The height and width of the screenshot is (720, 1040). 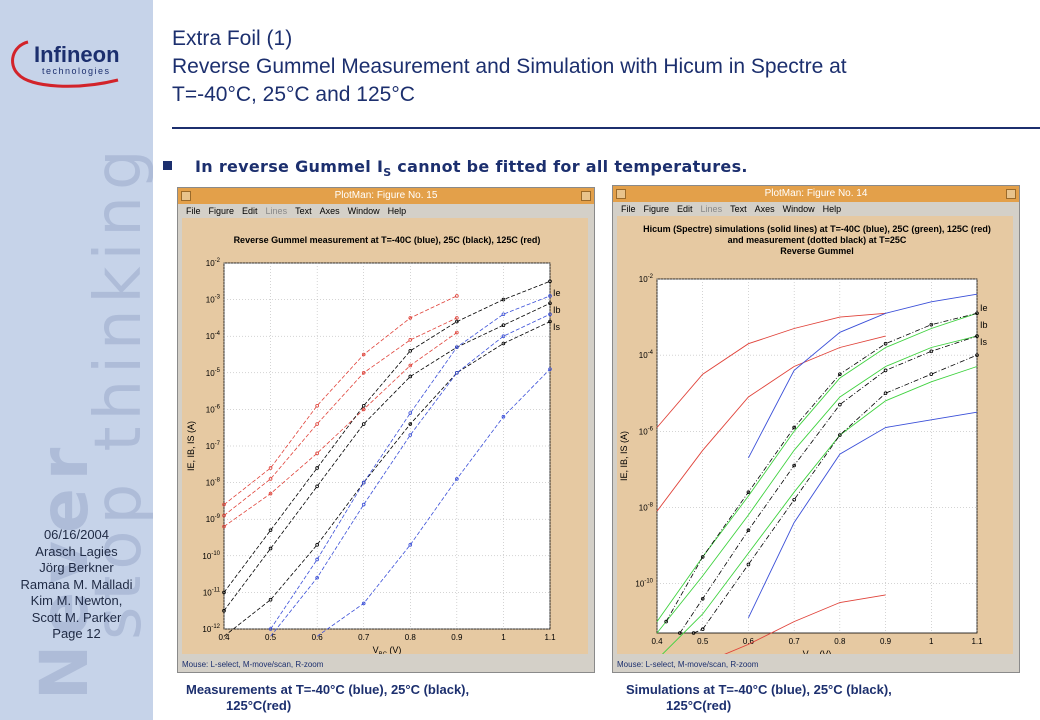 What do you see at coordinates (213, 373) in the screenshot?
I see `y-tick-label: 10⁻⁵` at bounding box center [213, 373].